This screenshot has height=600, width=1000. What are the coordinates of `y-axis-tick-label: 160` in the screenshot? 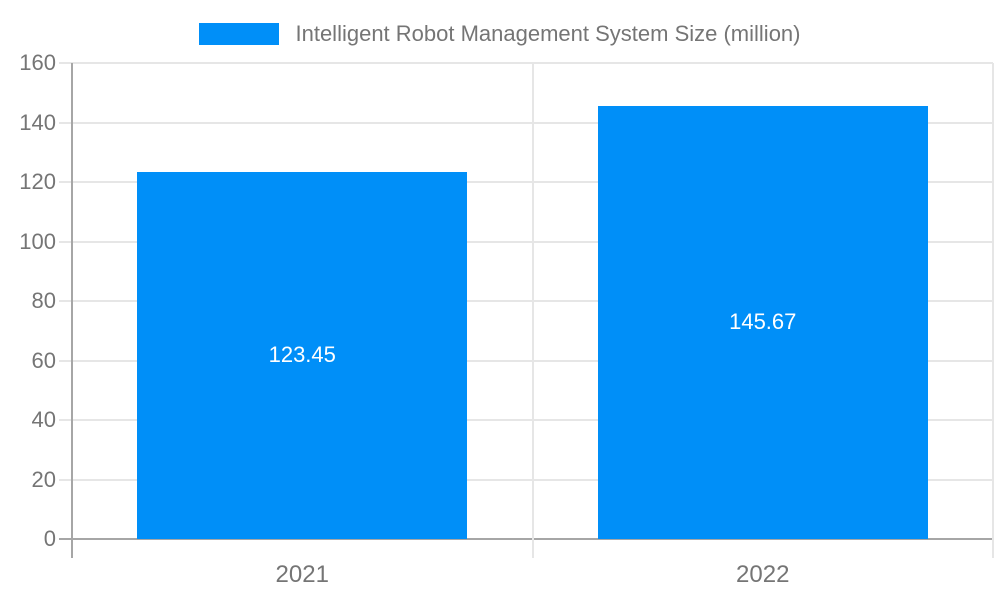 It's located at (37, 62).